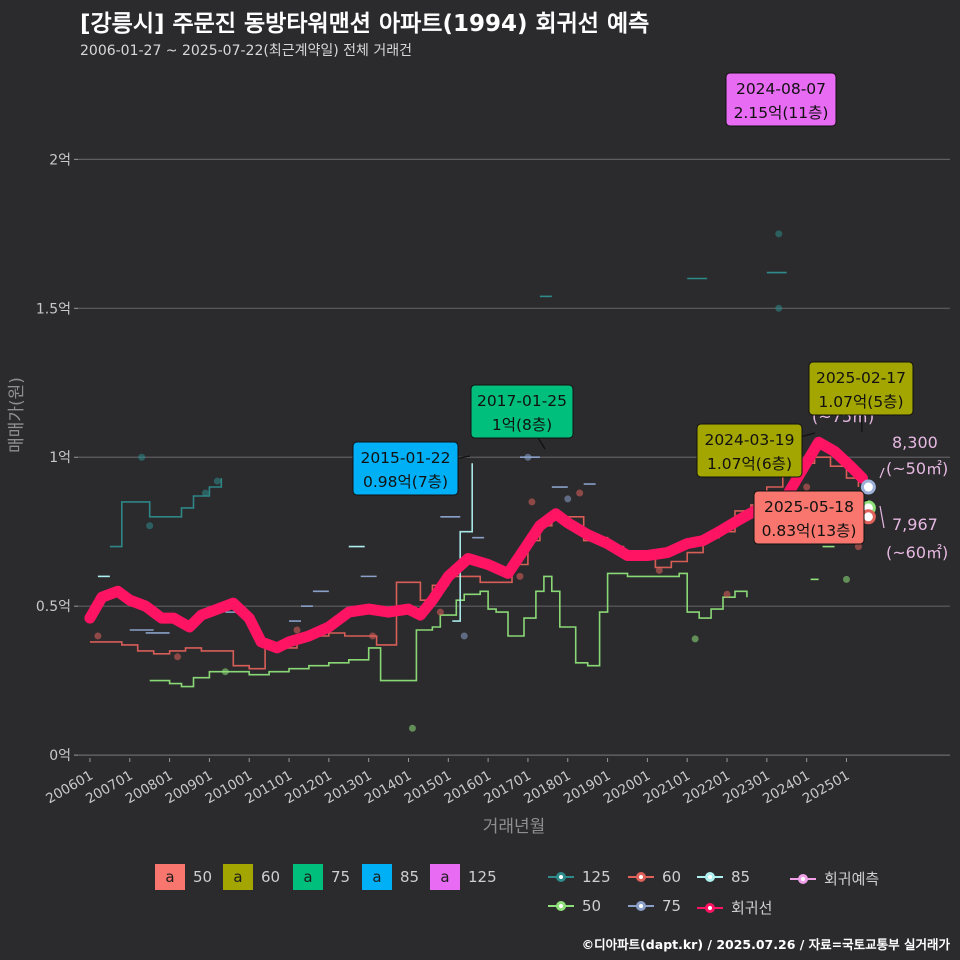  I want to click on forecast-point, so click(868, 487).